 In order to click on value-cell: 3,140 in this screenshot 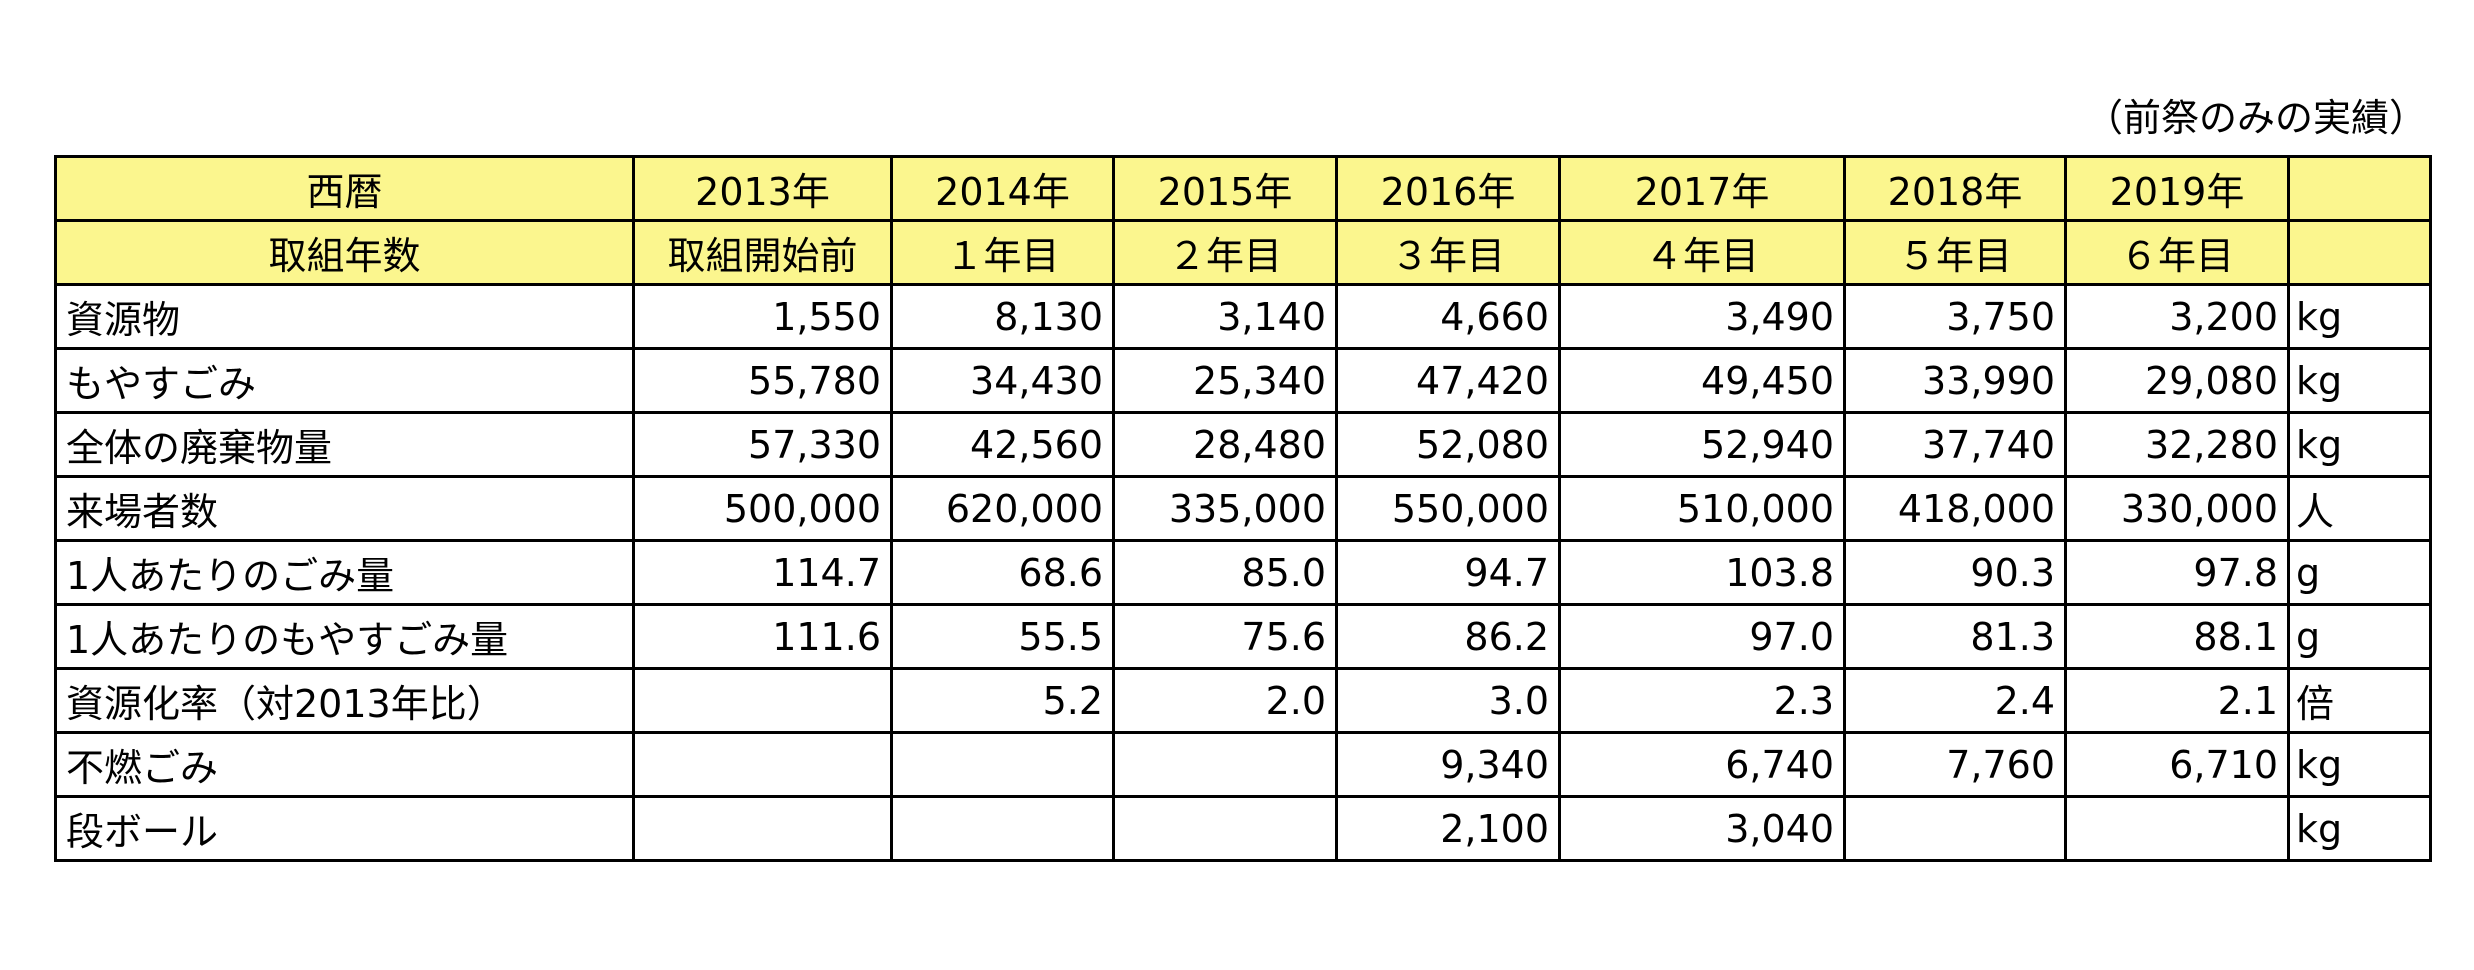, I will do `click(1225, 316)`.